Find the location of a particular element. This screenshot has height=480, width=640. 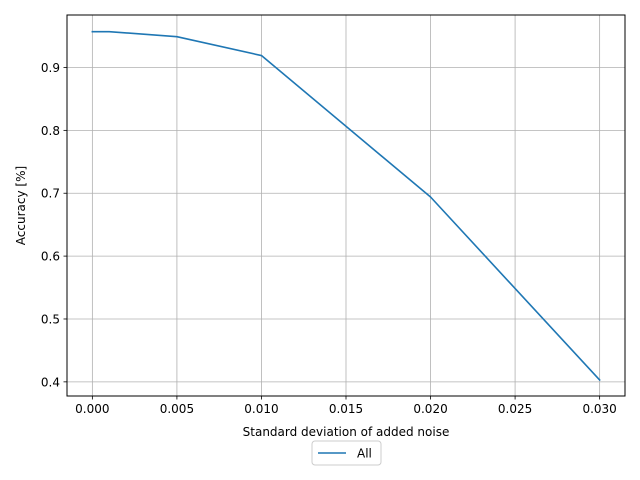

x-tick-label: 0.000 is located at coordinates (92, 409).